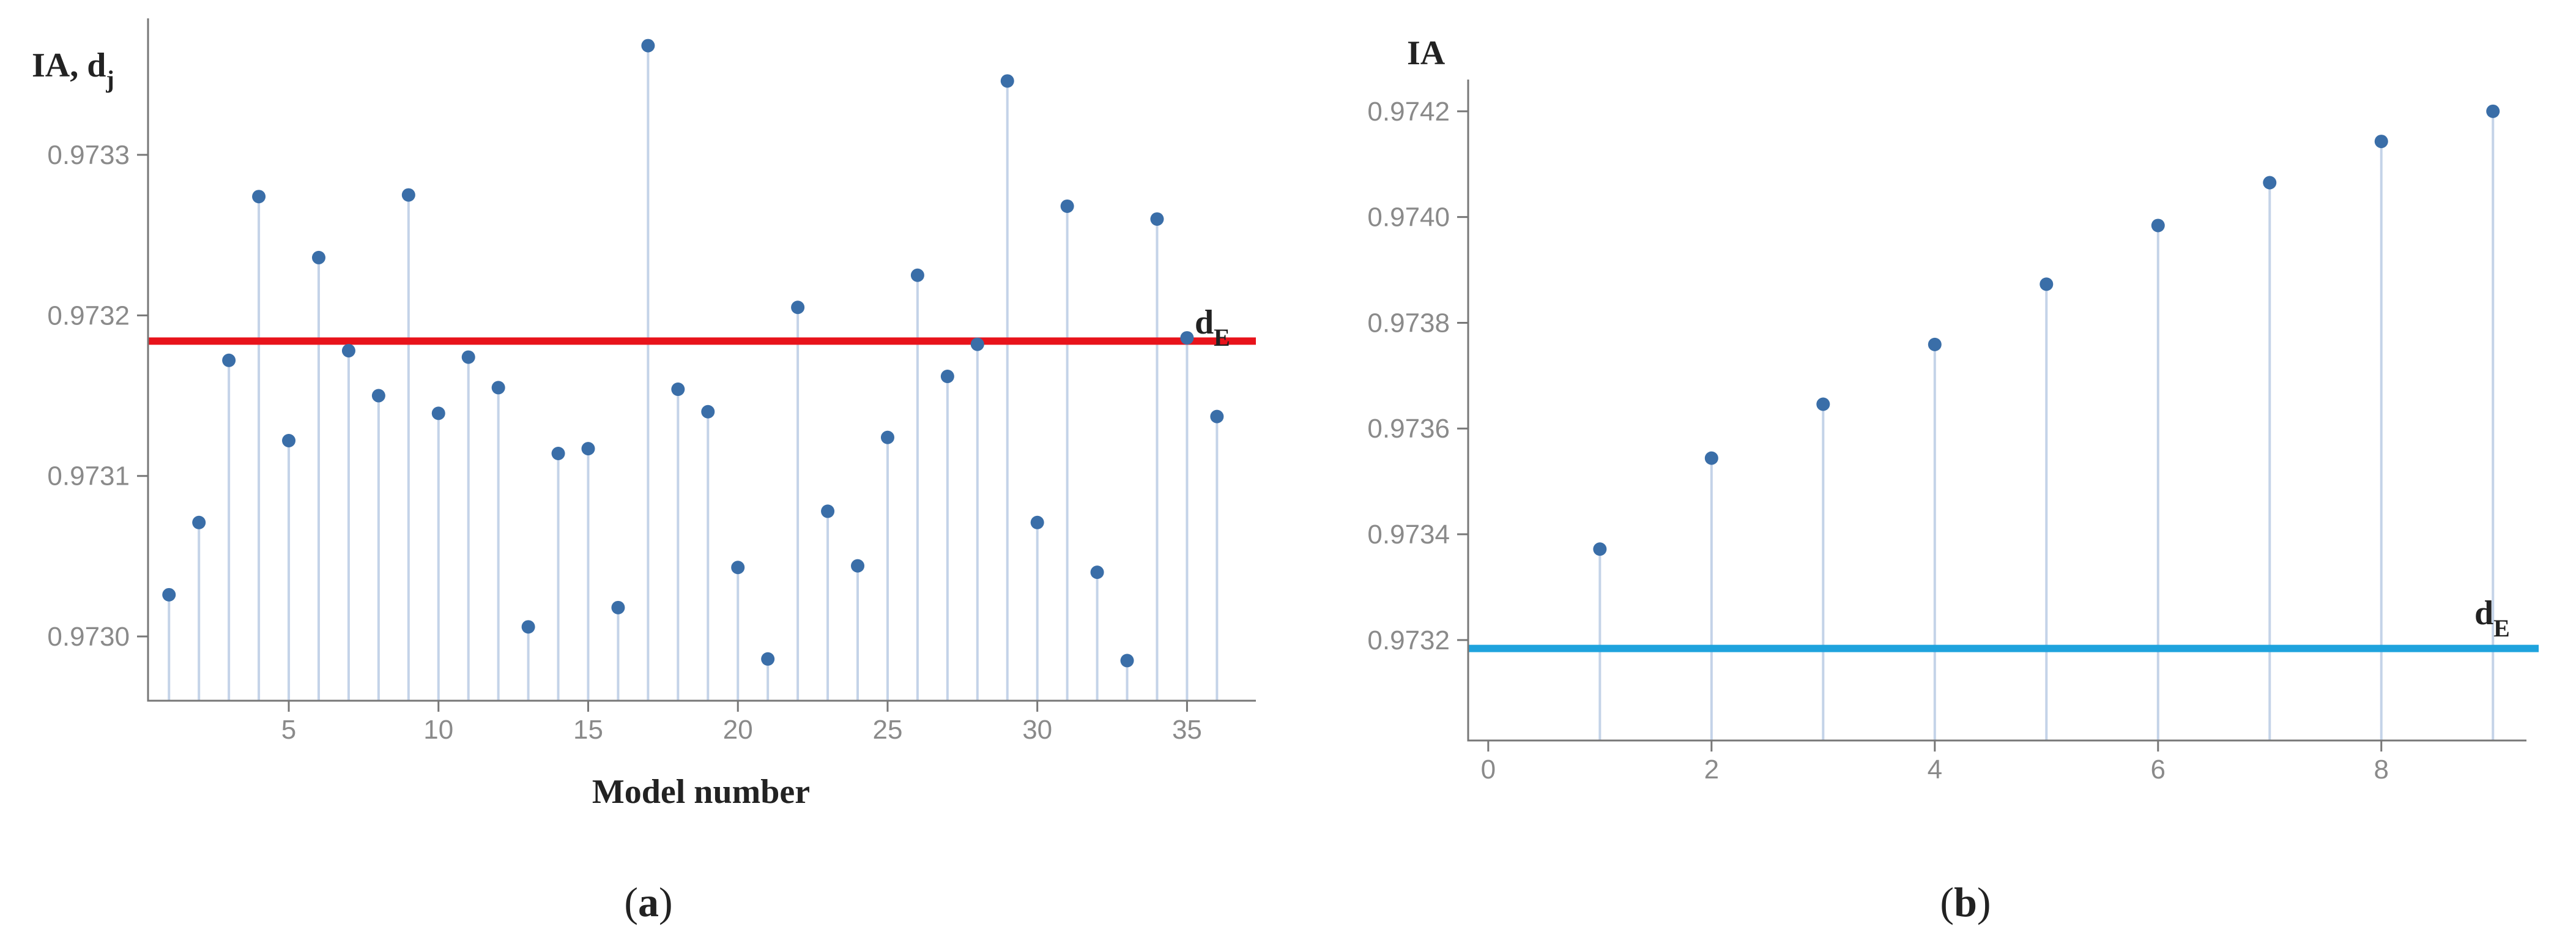  Describe the element at coordinates (2158, 770) in the screenshot. I see `x-tick-label: 6` at that location.